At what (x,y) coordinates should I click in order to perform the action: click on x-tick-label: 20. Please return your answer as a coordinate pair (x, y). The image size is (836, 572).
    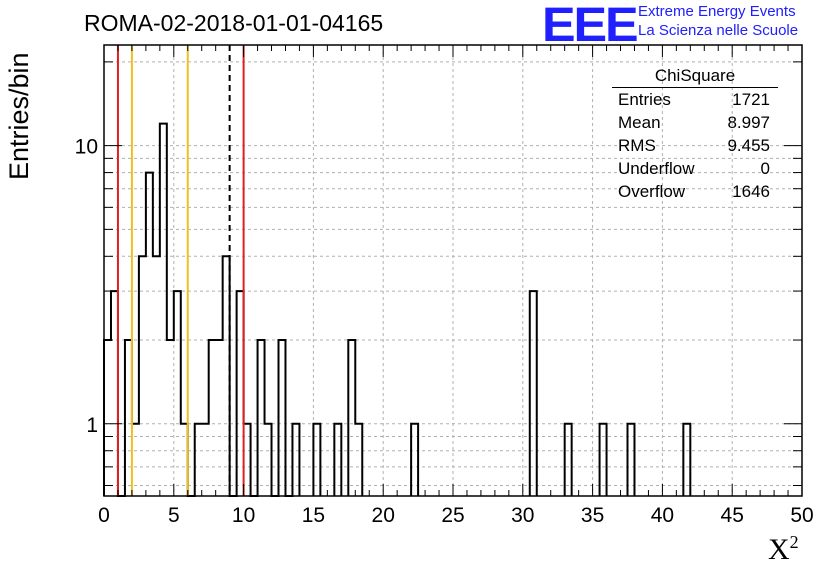
    Looking at the image, I should click on (383, 515).